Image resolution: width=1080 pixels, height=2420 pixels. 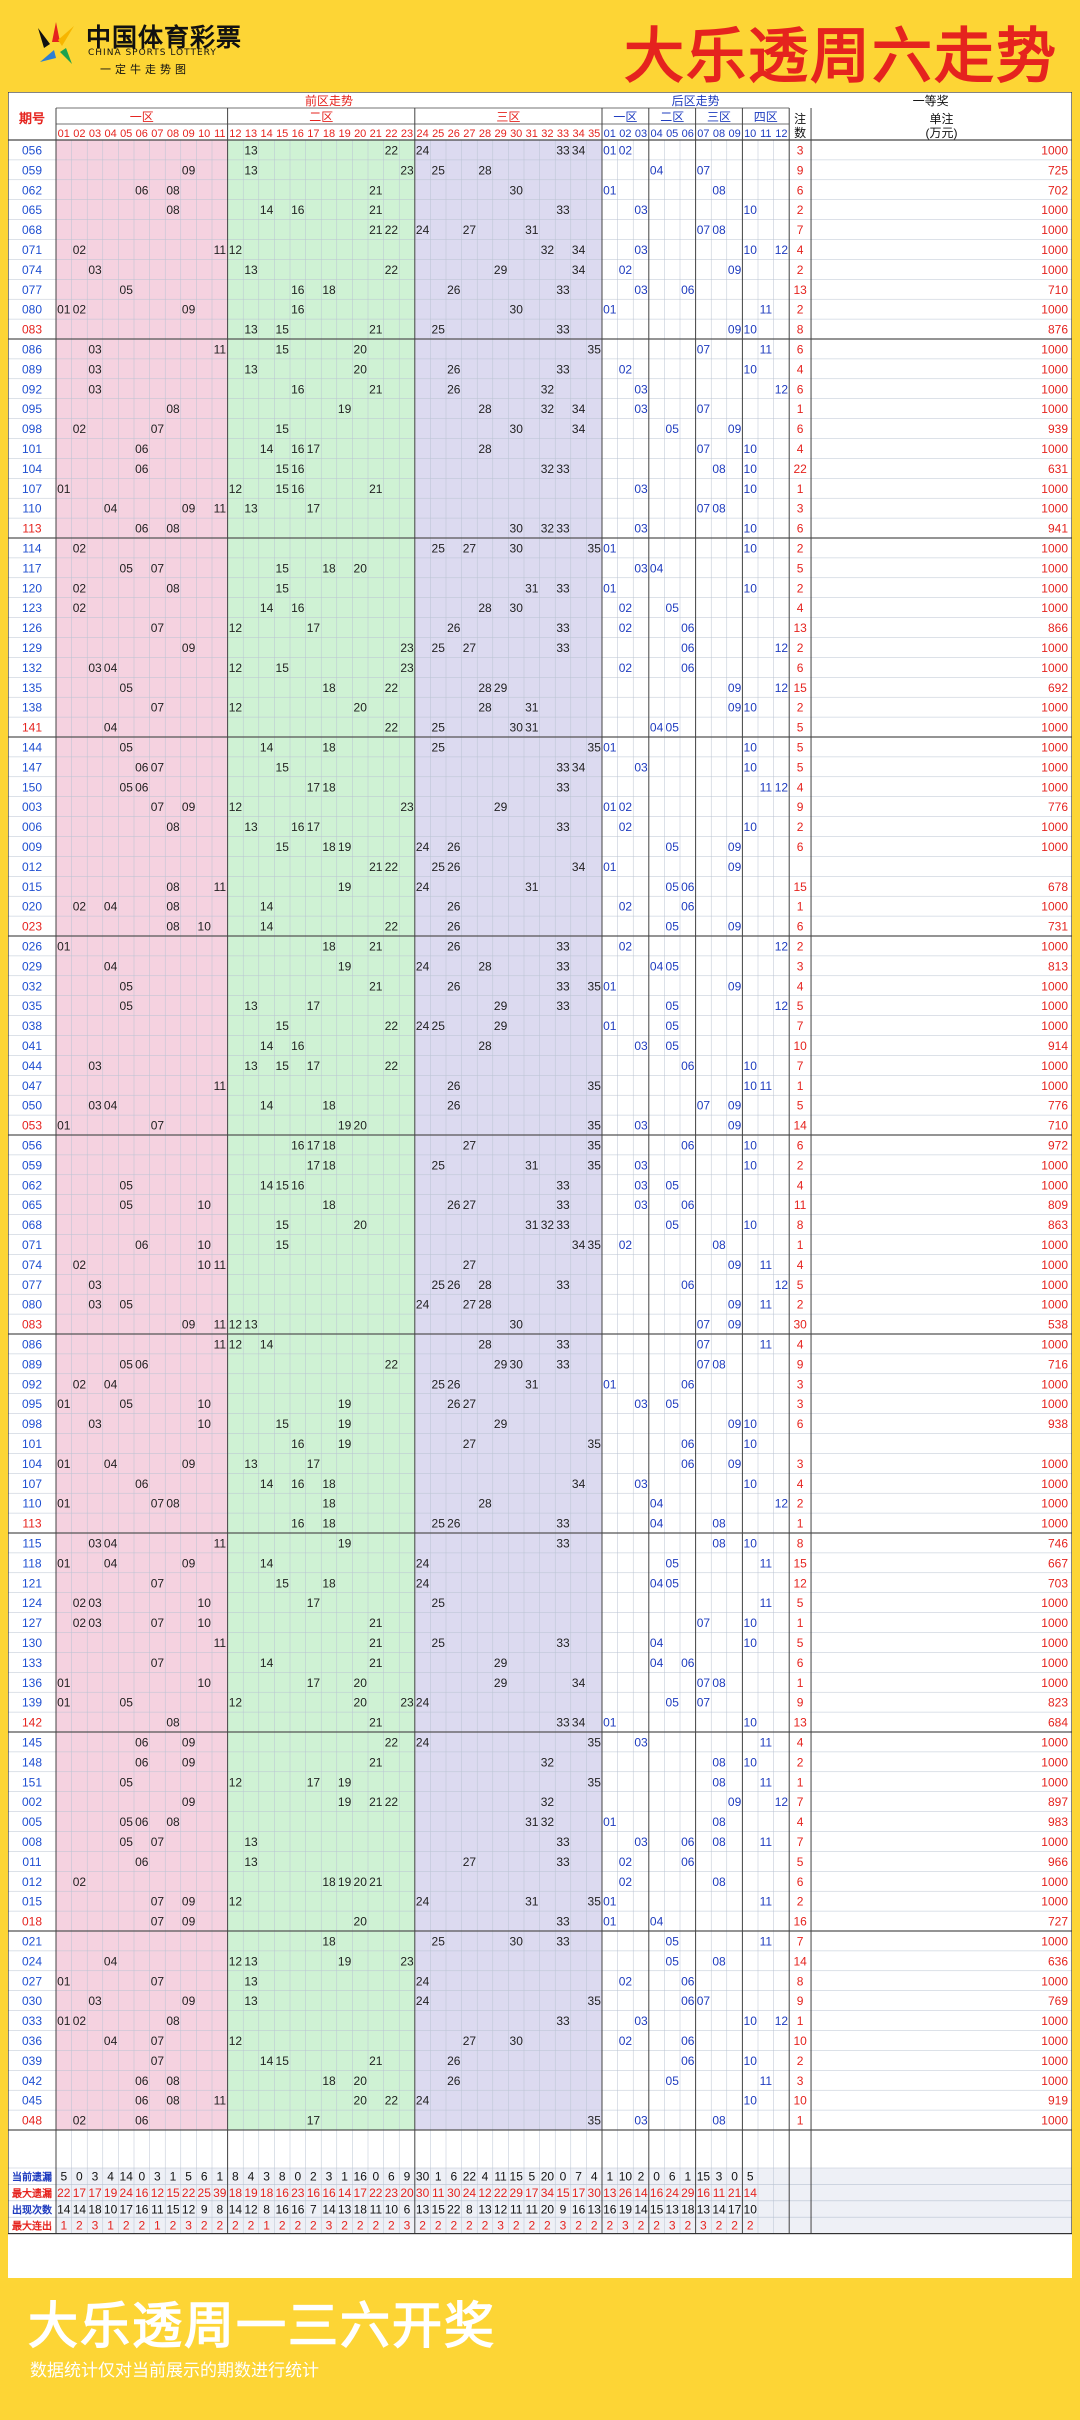 I want to click on back-number-cell: 09, so click(x=735, y=1464).